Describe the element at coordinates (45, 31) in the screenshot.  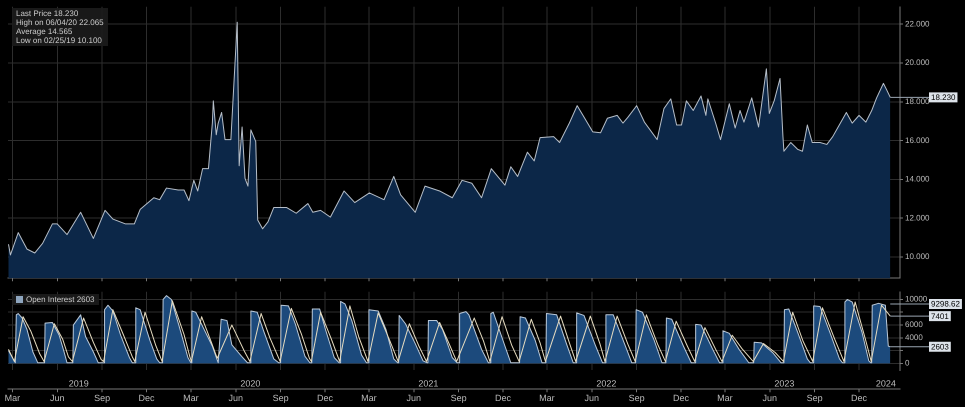
I see `annotation: Average 14.565` at that location.